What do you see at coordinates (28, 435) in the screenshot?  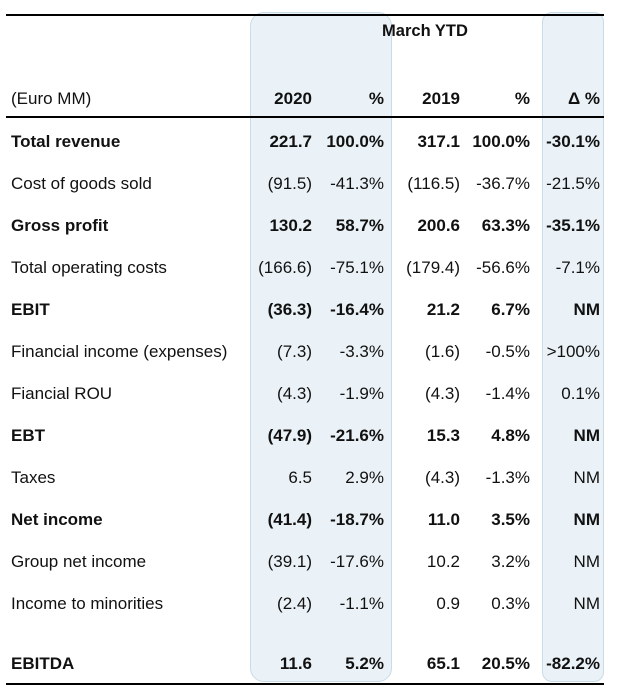 I see `row-label: EBT` at bounding box center [28, 435].